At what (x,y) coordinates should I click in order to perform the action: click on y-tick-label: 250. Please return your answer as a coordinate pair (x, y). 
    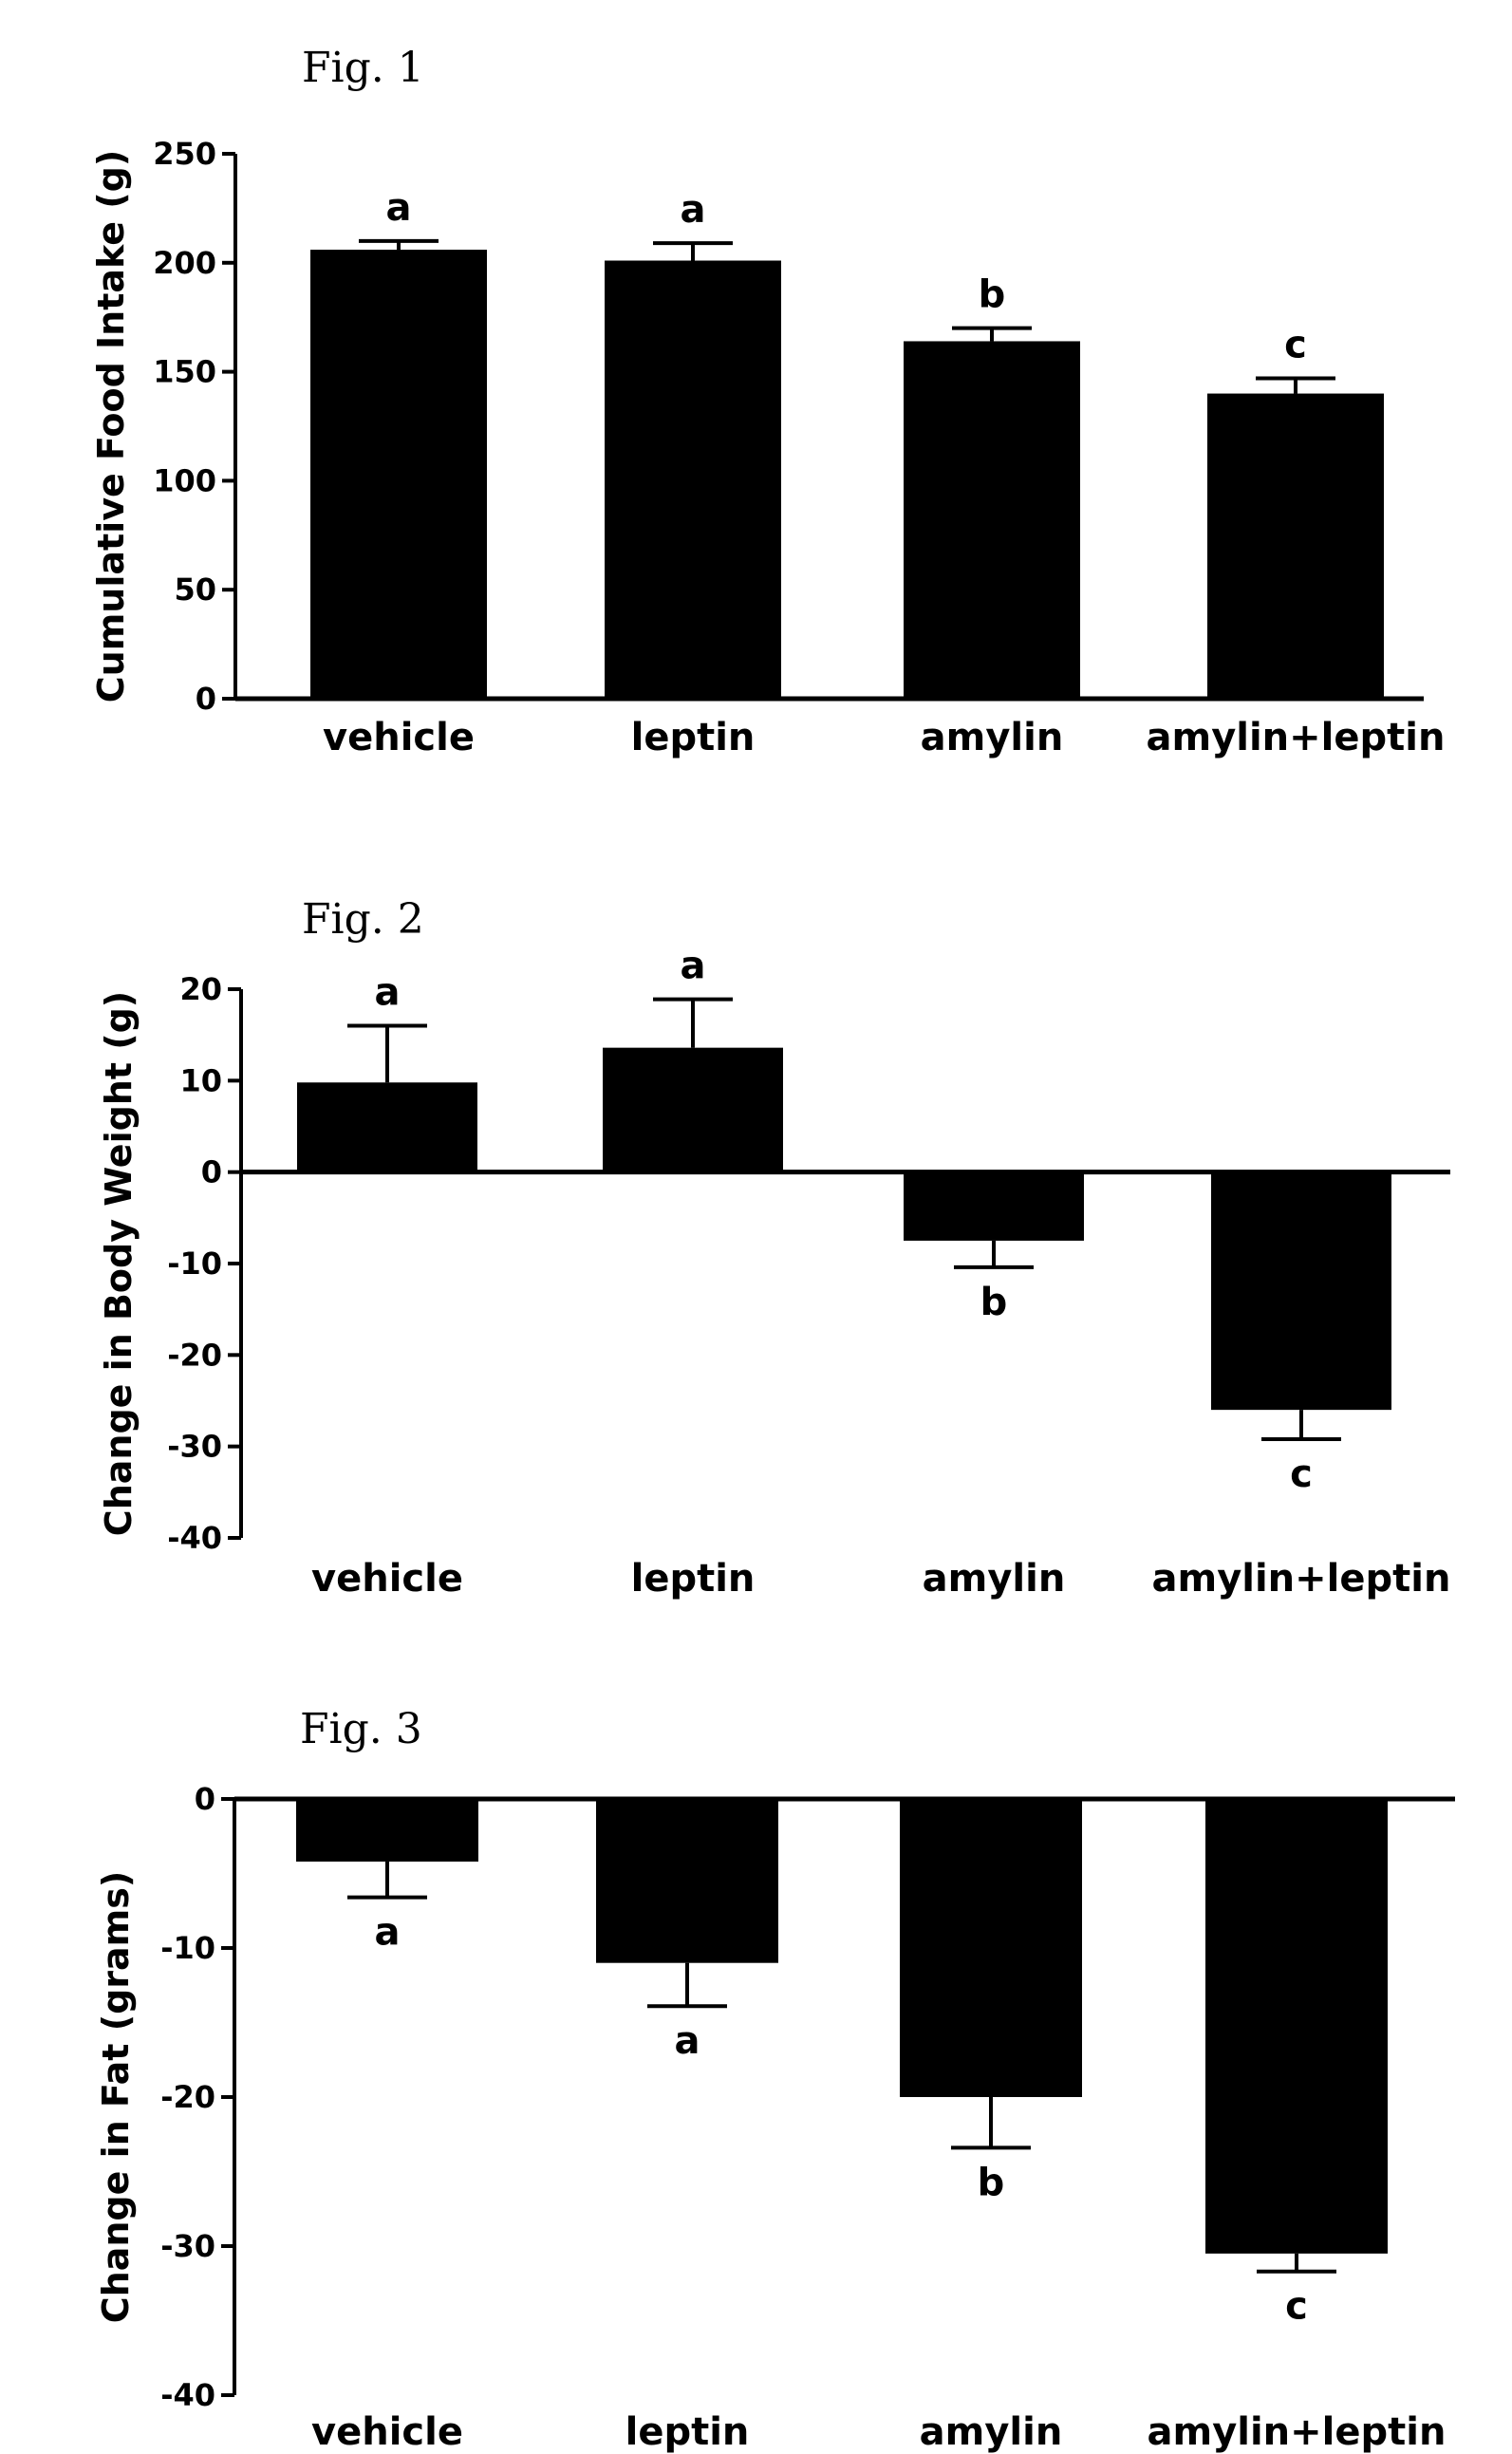
    Looking at the image, I should click on (185, 154).